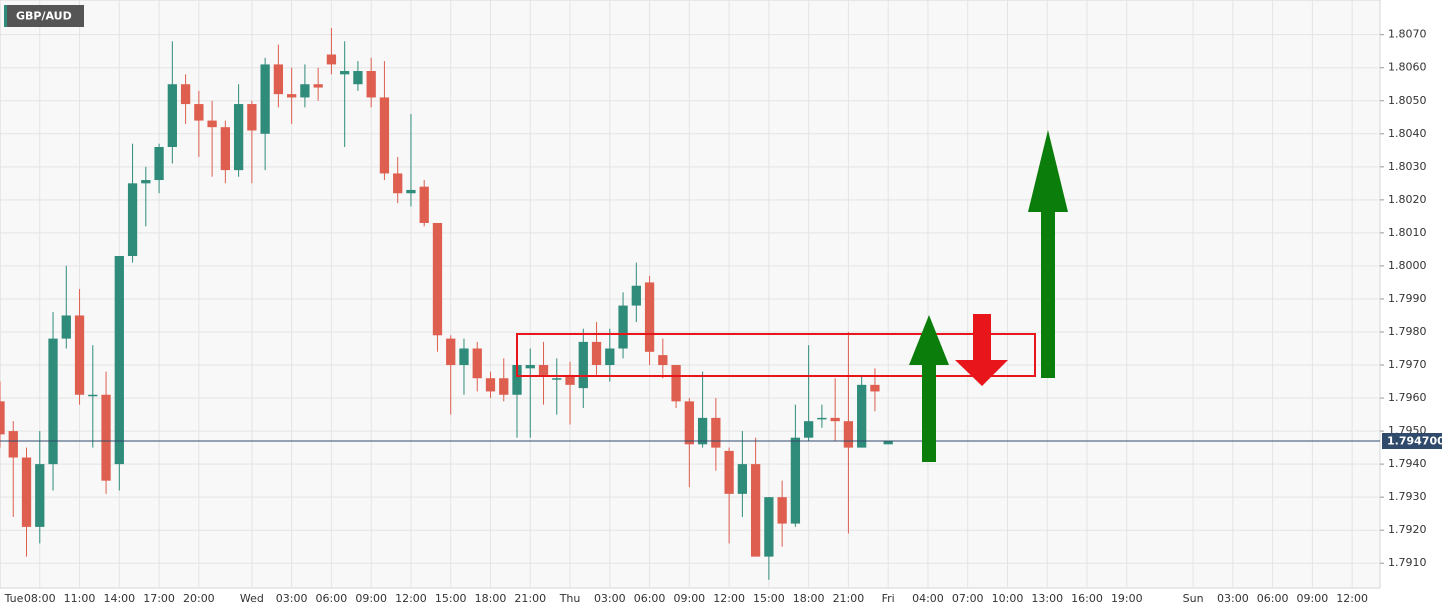 The width and height of the screenshot is (1450, 612). I want to click on x-tick-label: 20:00, so click(199, 598).